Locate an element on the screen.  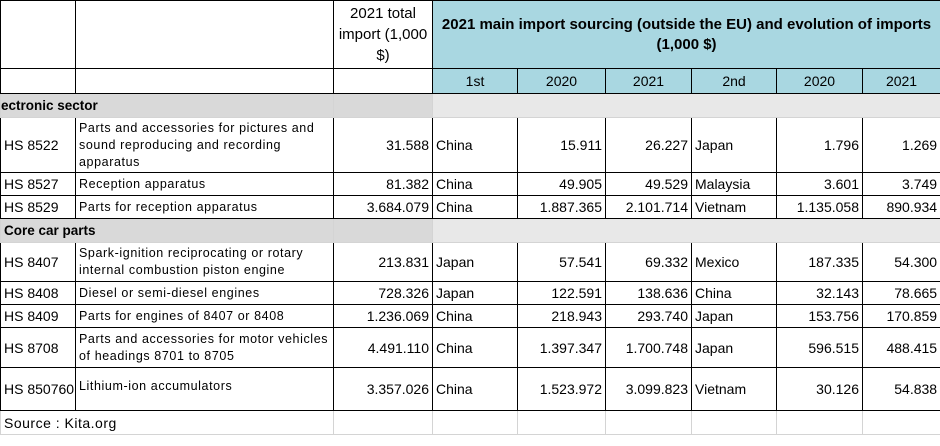
header-empty-desc is located at coordinates (204, 34).